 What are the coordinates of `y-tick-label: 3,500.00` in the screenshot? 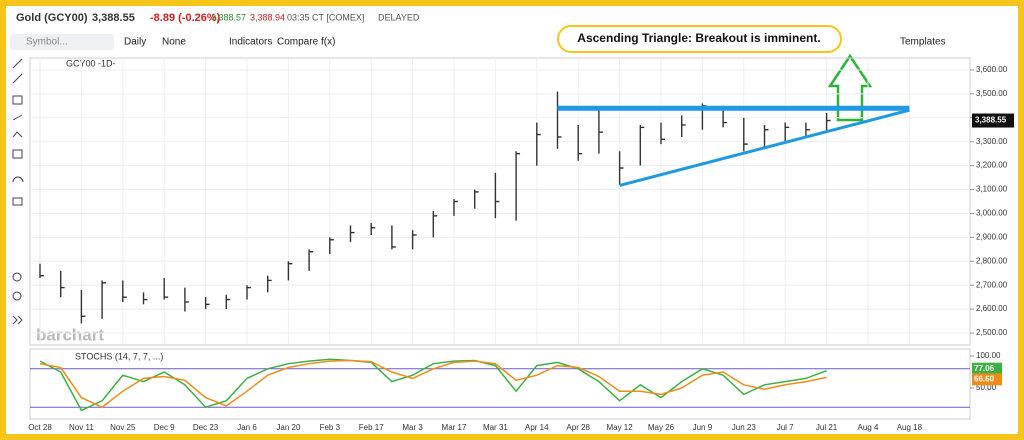 It's located at (992, 93).